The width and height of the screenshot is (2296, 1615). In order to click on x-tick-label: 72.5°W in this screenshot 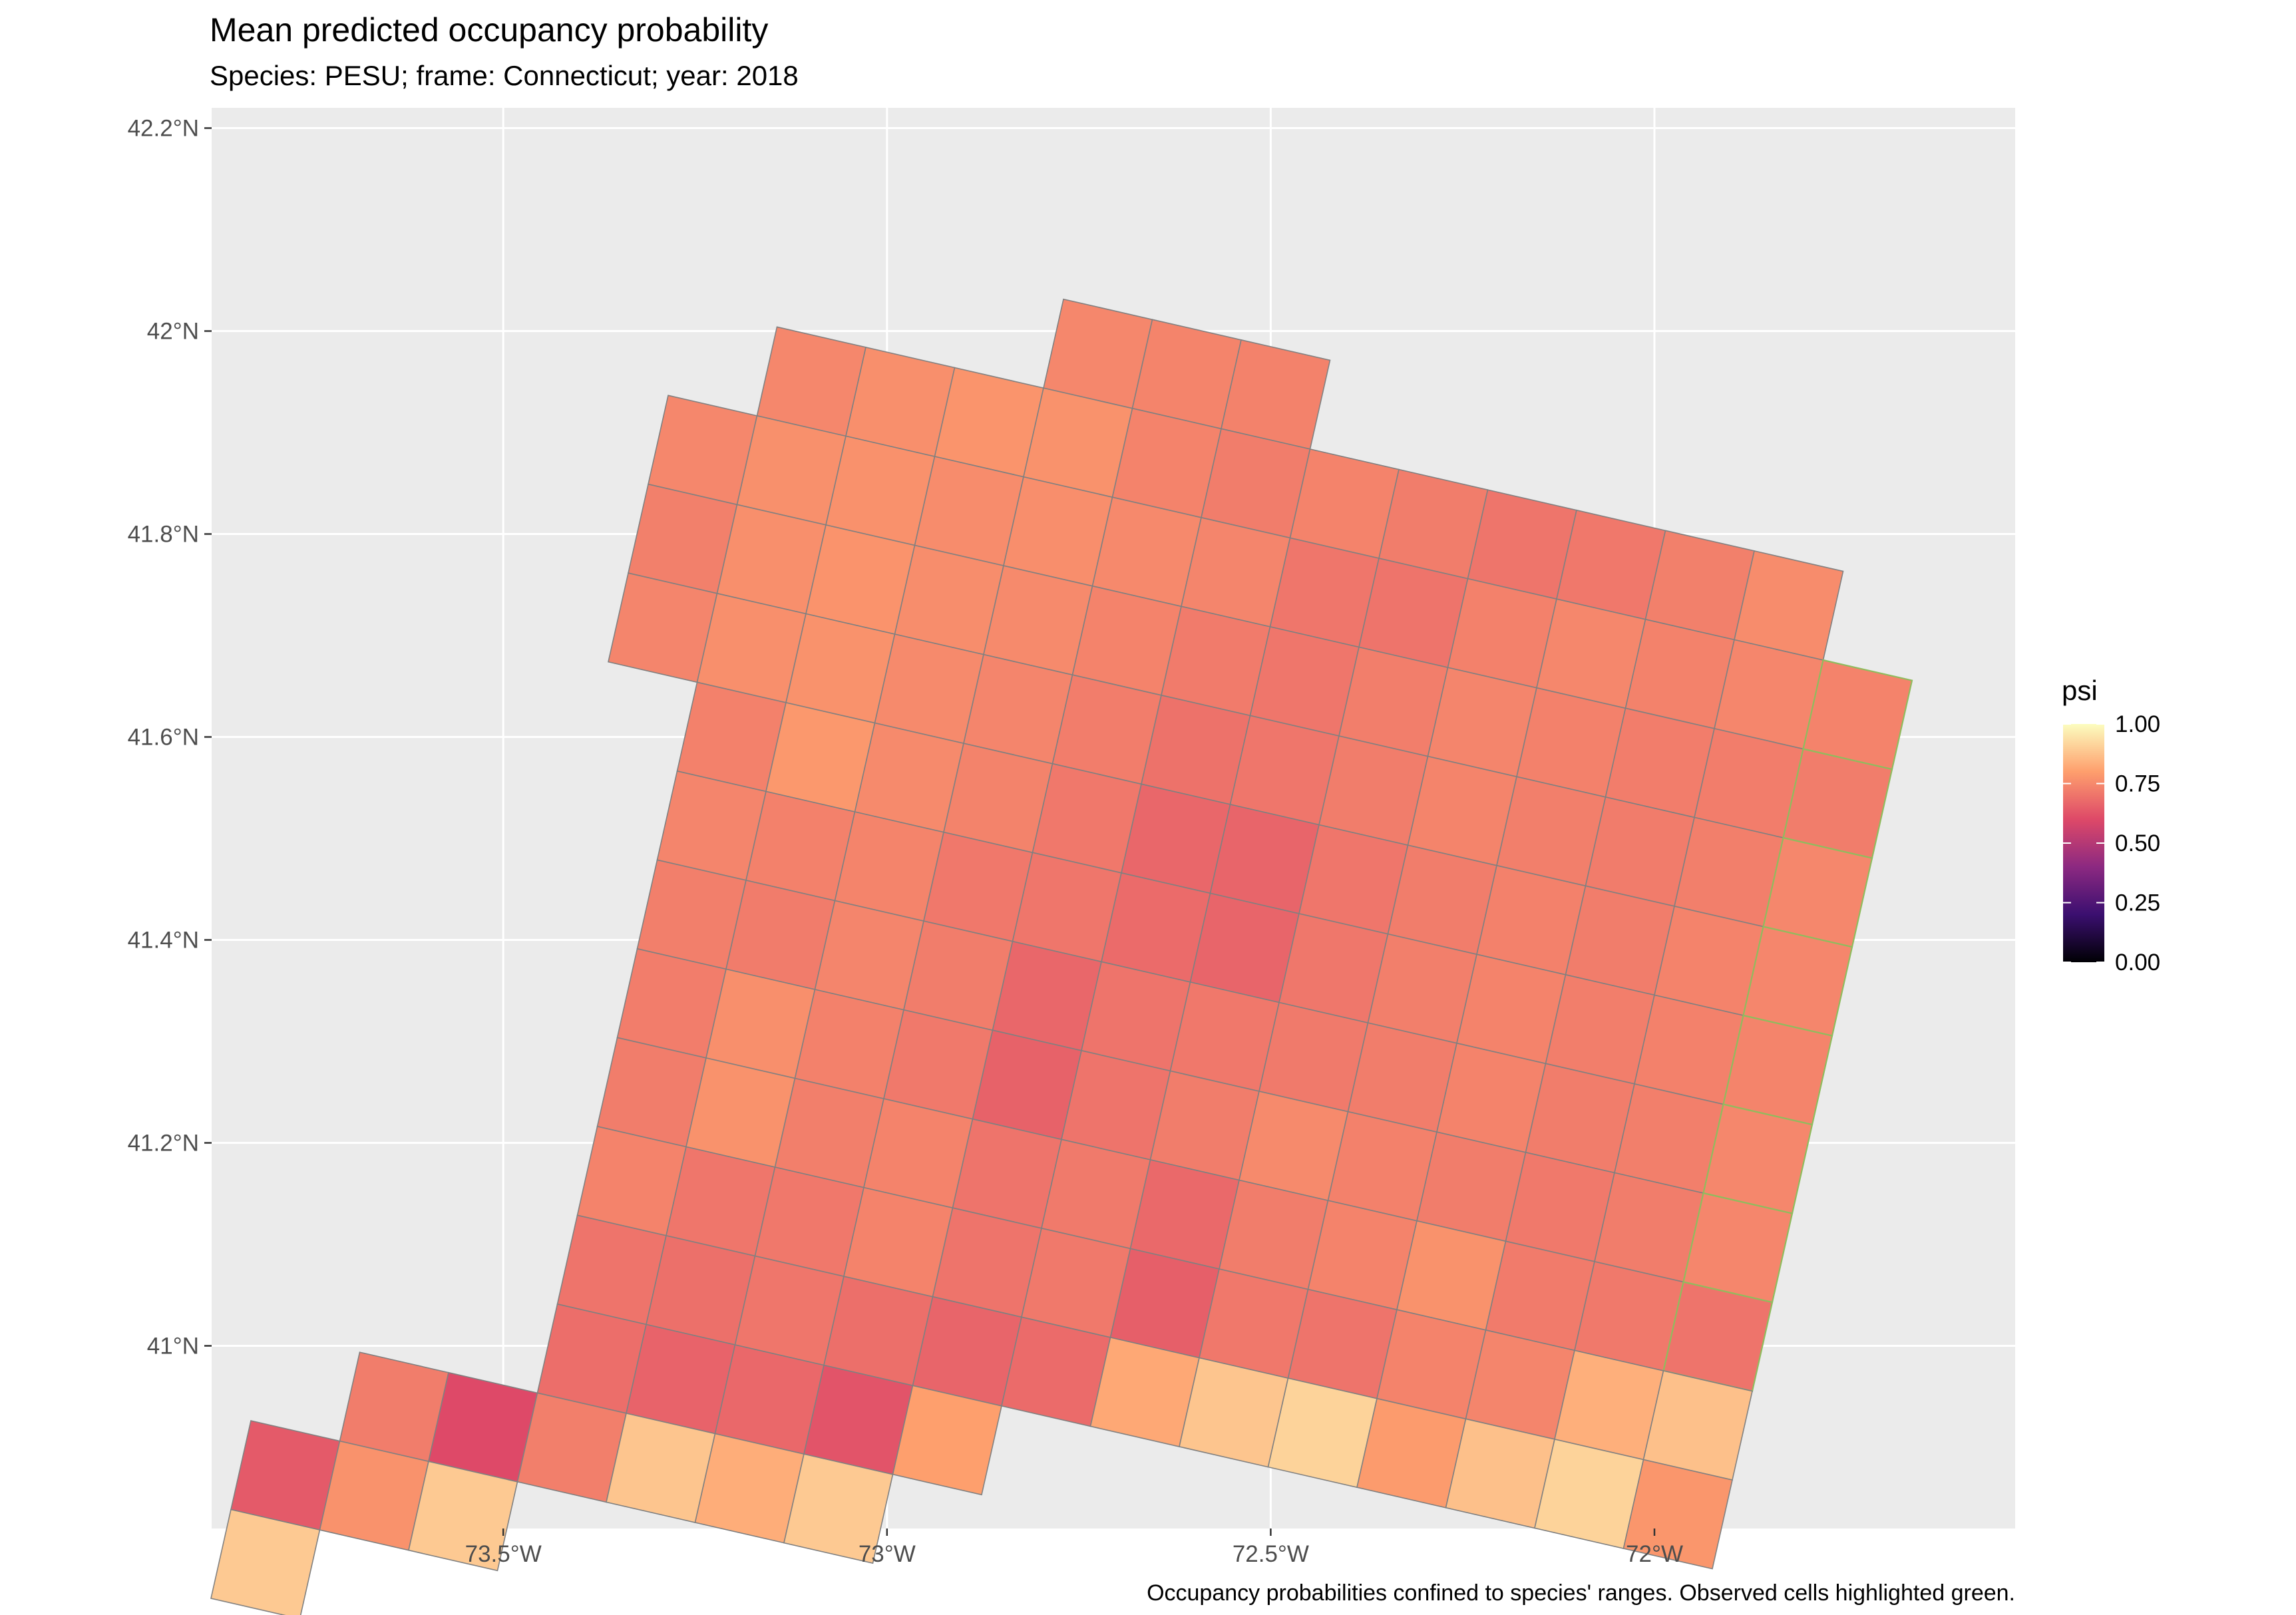, I will do `click(1271, 1554)`.